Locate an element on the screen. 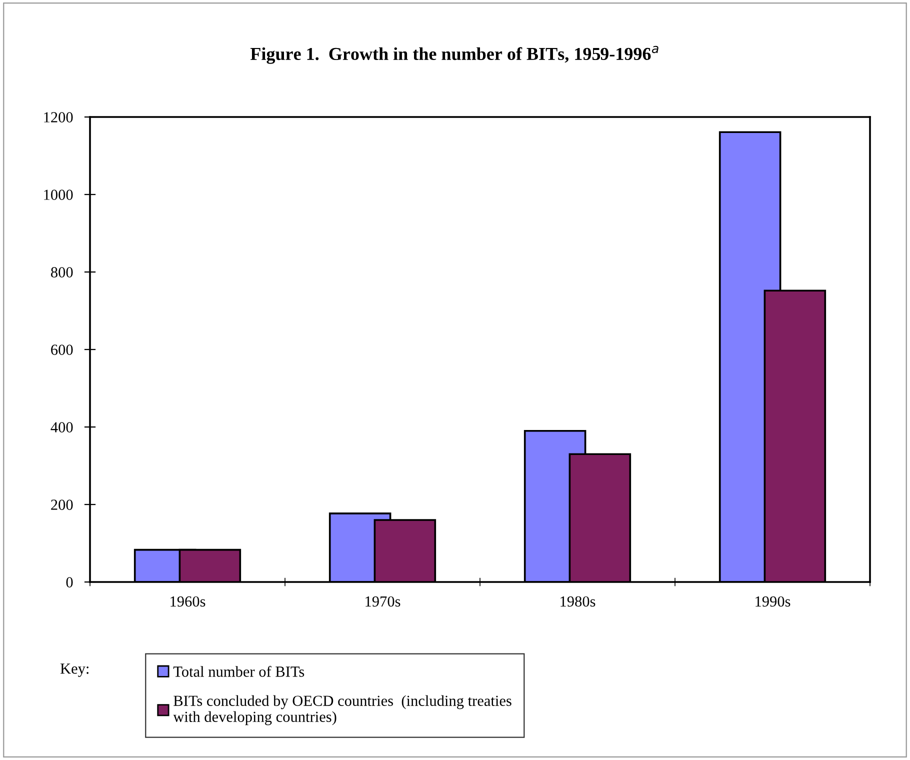  x-tick-label: 1970s is located at coordinates (383, 601).